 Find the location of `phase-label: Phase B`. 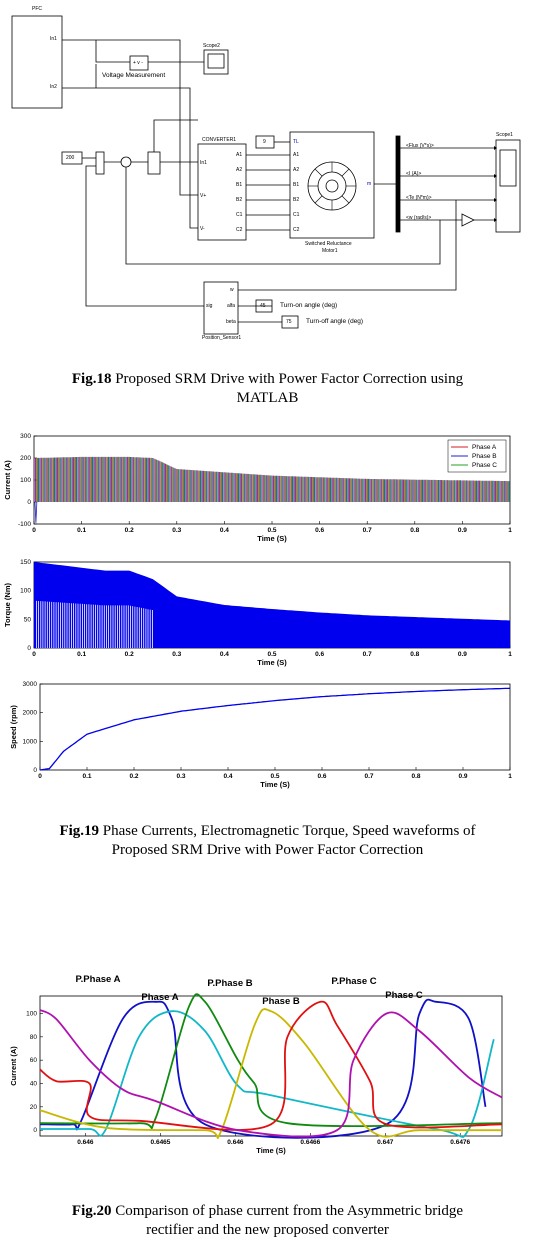

phase-label: Phase B is located at coordinates (281, 1001).